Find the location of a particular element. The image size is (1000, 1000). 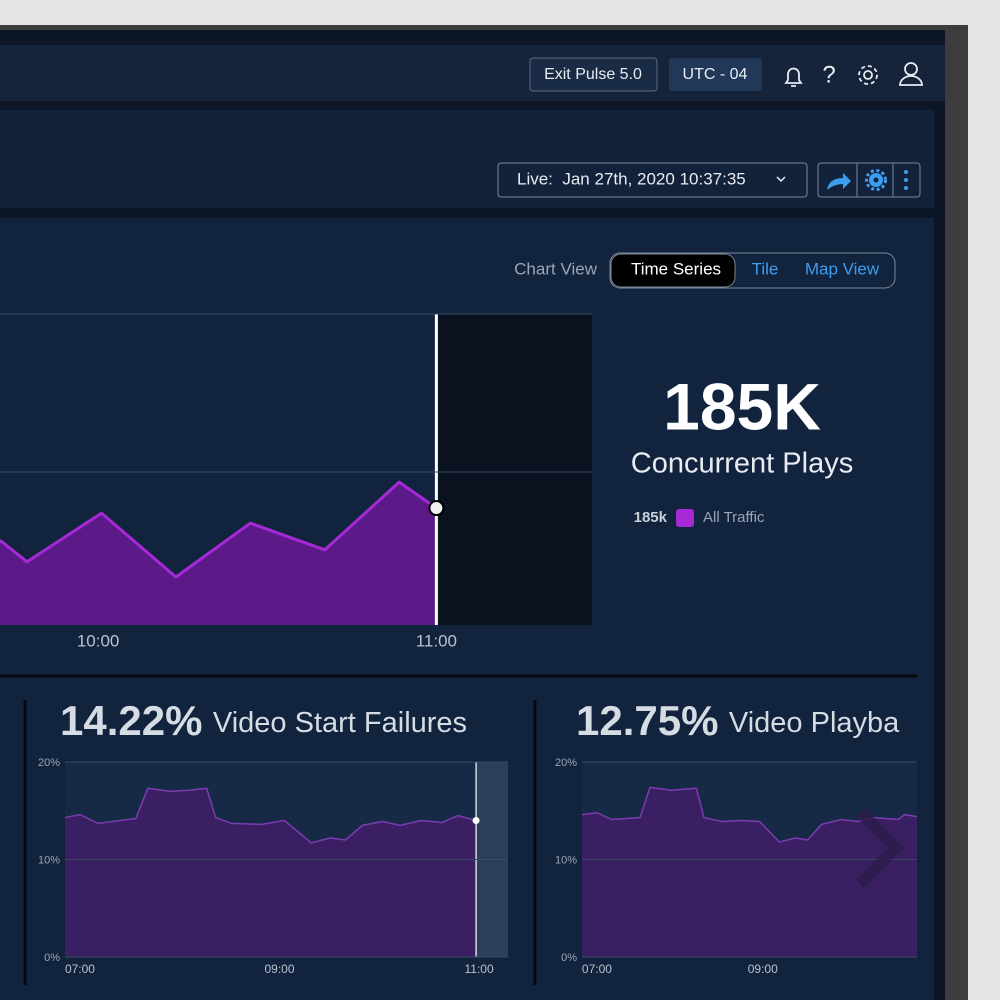

share-button is located at coordinates (839, 181).